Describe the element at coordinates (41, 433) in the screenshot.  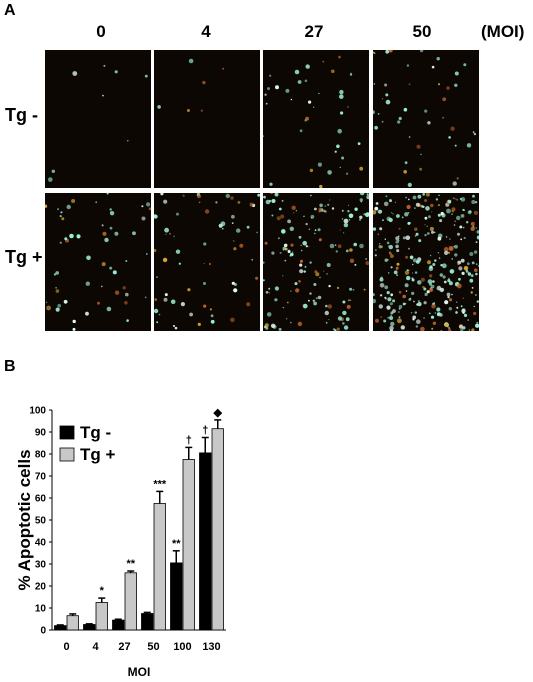
I see `y-tick-label: 90` at that location.